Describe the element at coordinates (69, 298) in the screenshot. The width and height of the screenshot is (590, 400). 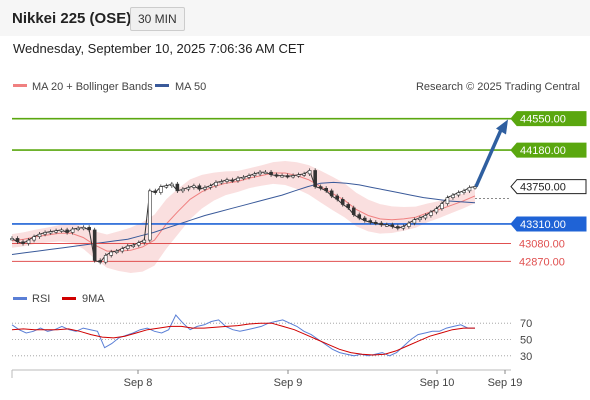
I see `ma9-legend-swatch` at that location.